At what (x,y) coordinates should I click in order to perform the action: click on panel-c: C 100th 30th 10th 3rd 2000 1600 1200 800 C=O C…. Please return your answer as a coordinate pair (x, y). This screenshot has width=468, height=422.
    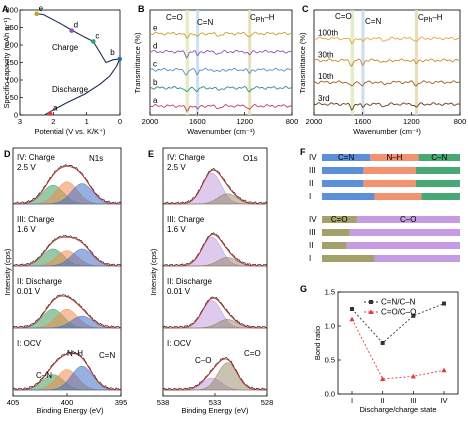
    Looking at the image, I should click on (382, 70).